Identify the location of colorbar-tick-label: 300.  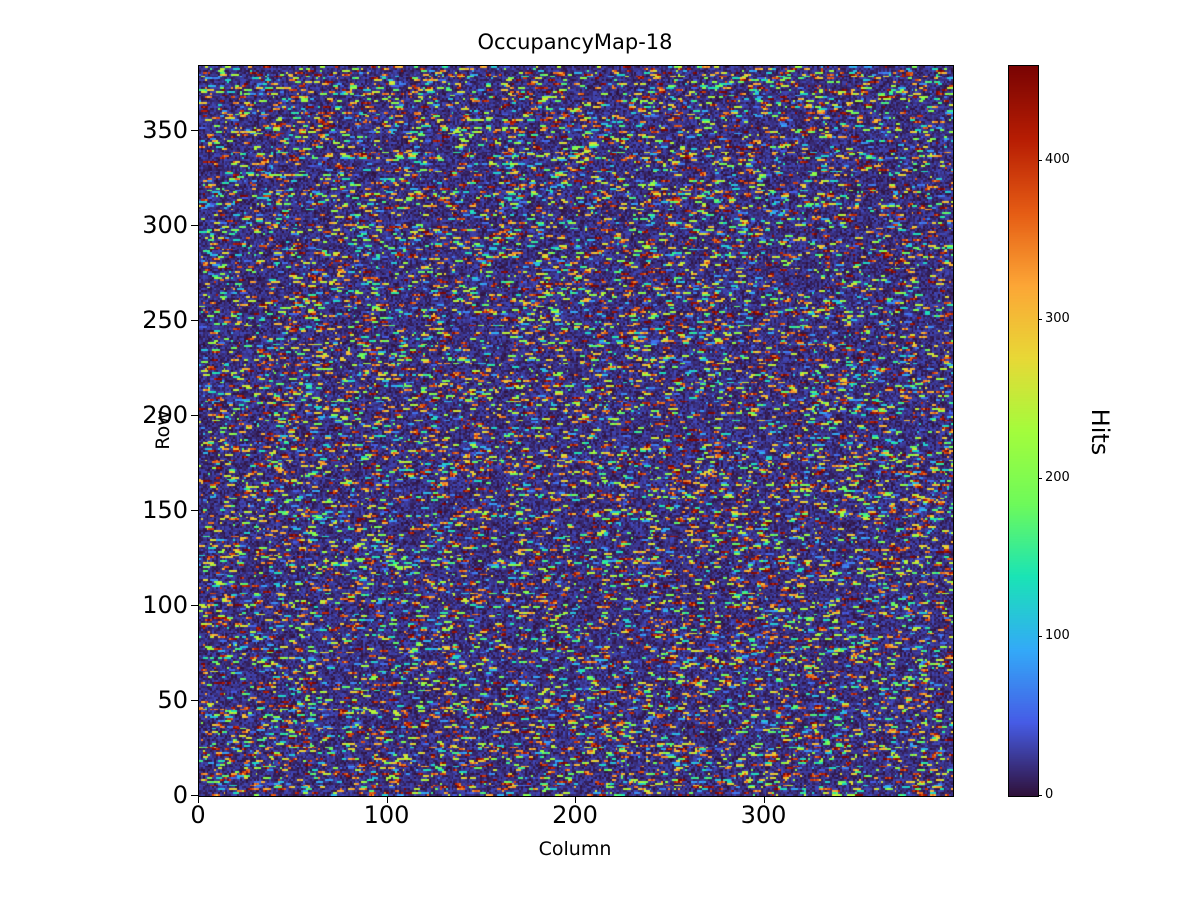
(1057, 318).